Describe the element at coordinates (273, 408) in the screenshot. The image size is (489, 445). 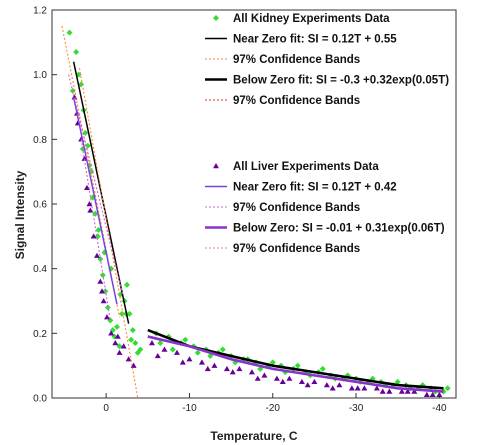
I see `x-tick-label: -20` at that location.